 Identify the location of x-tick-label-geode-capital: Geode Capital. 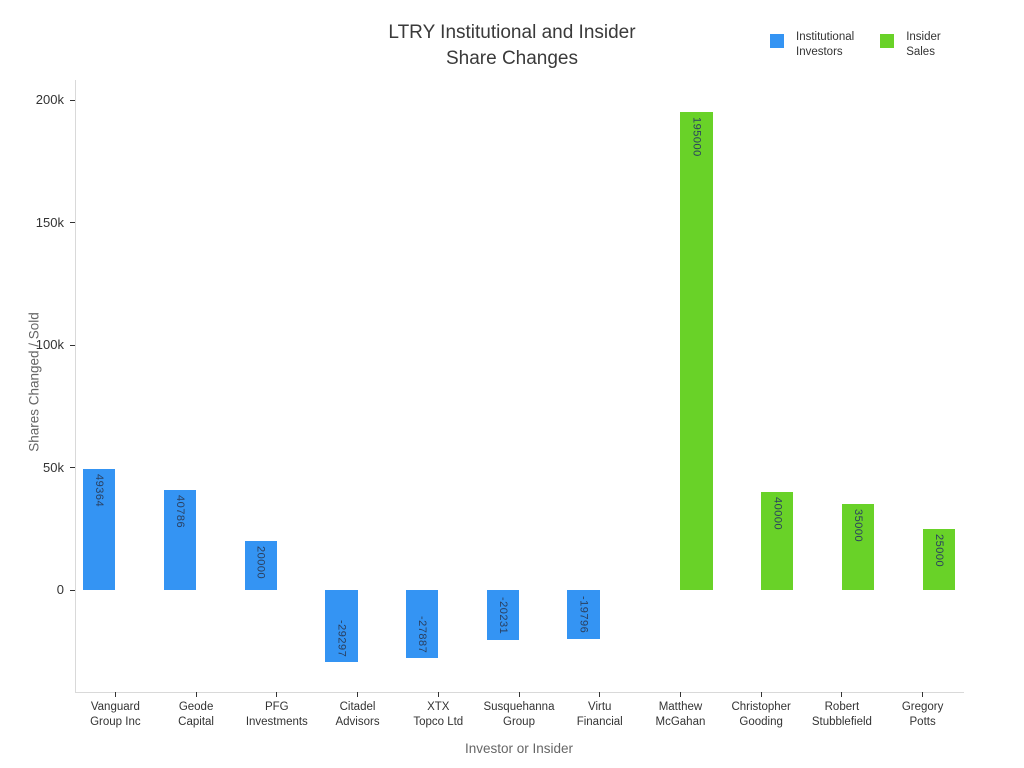
(196, 714).